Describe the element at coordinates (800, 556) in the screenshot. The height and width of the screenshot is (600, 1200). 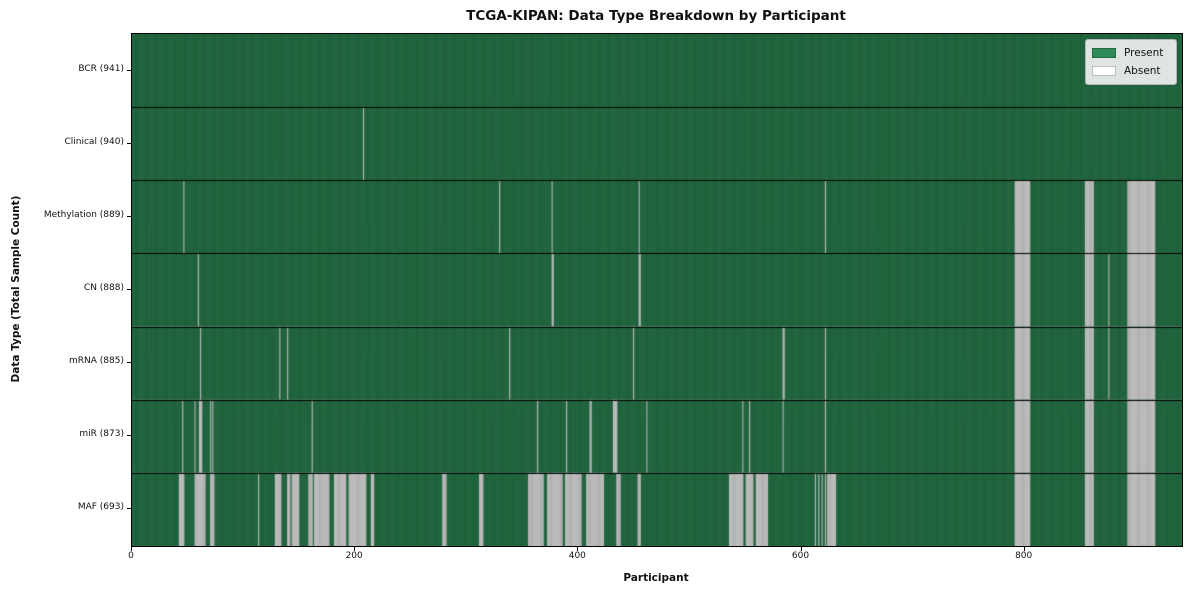
I see `x-tick-label: 600` at that location.